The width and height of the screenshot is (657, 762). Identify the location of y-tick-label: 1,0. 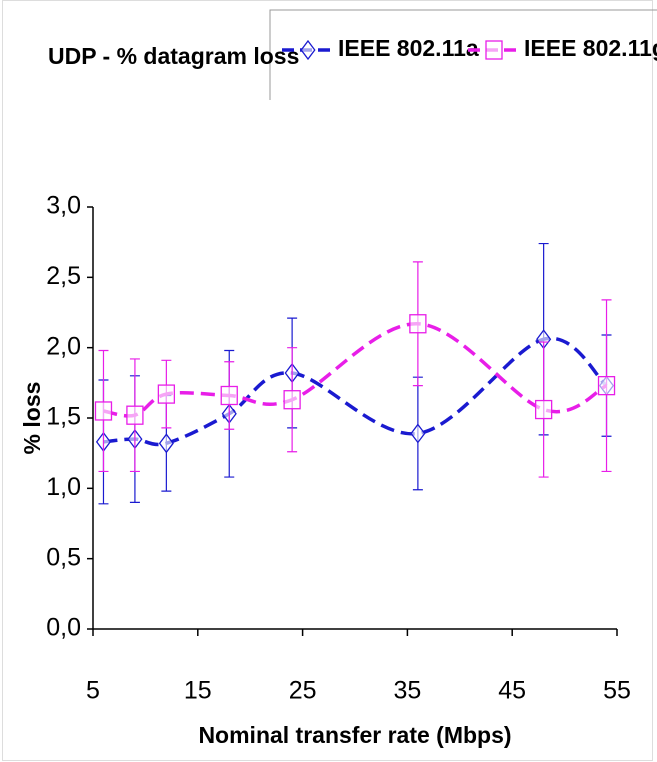
(63, 487).